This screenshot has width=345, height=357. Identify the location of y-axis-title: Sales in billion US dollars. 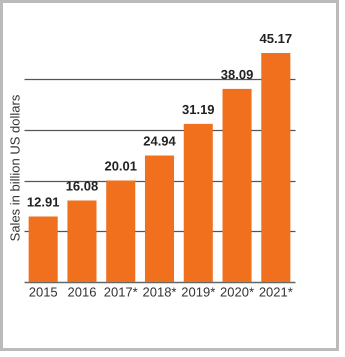
(15, 168).